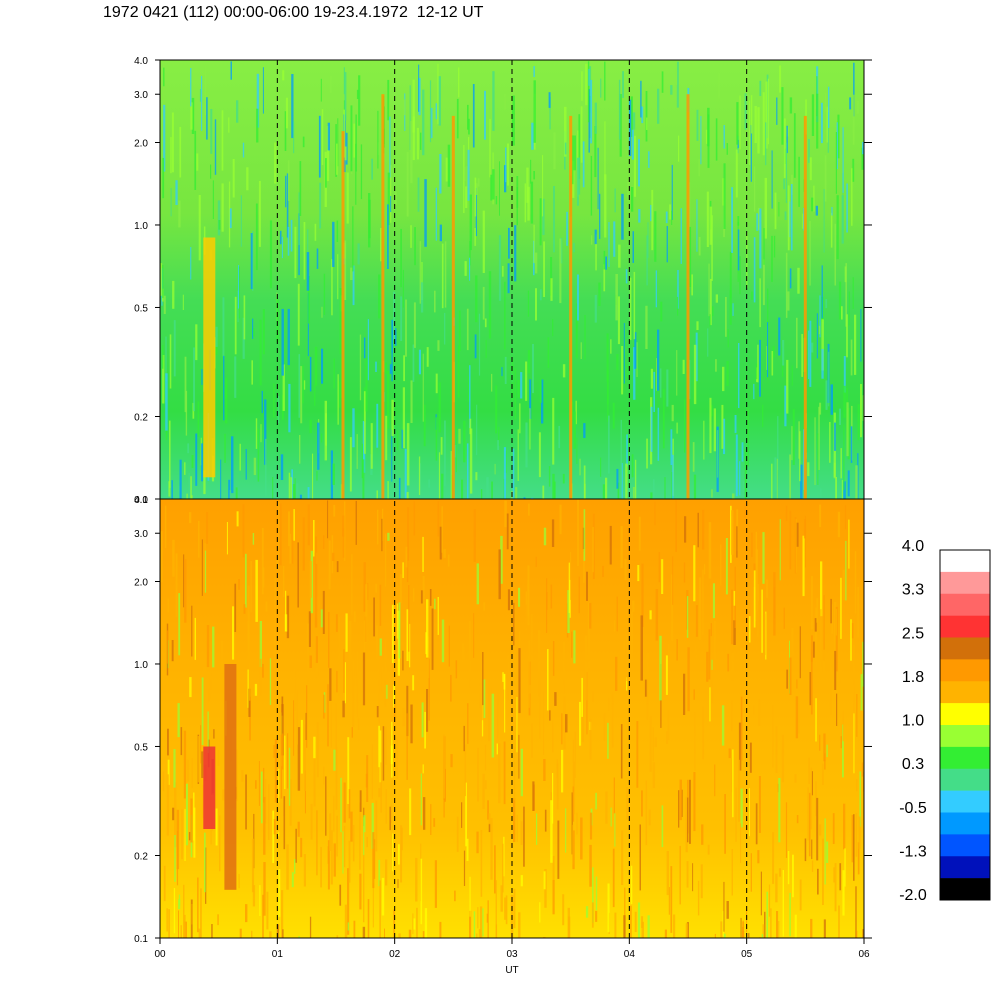 The image size is (1000, 1000). What do you see at coordinates (965, 604) in the screenshot?
I see `colorbar-swatch` at bounding box center [965, 604].